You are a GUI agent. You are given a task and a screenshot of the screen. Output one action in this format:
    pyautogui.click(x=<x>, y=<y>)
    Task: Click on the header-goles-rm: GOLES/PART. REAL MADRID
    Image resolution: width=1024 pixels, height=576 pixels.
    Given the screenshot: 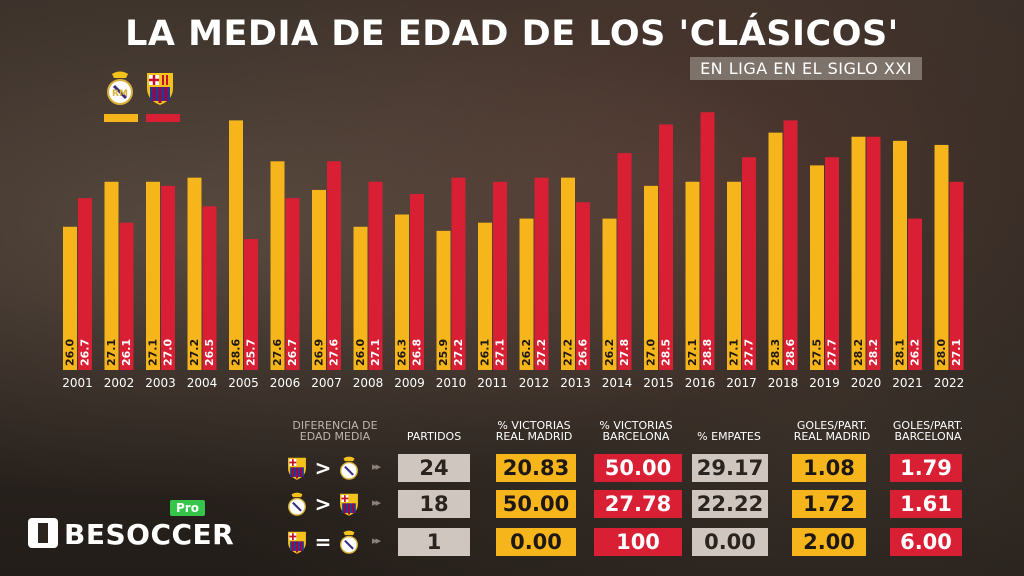 What is the action you would take?
    pyautogui.click(x=832, y=431)
    